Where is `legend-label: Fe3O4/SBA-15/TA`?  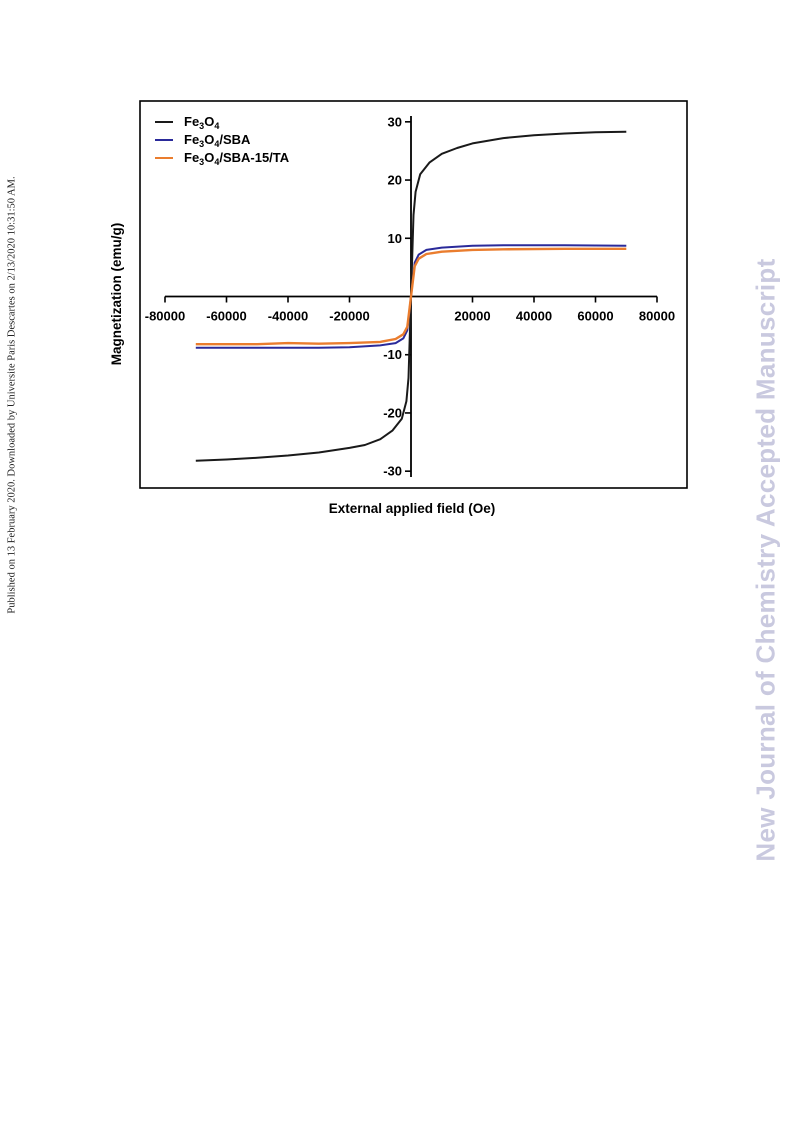
legend-label: Fe3O4/SBA-15/TA is located at coordinates (237, 158).